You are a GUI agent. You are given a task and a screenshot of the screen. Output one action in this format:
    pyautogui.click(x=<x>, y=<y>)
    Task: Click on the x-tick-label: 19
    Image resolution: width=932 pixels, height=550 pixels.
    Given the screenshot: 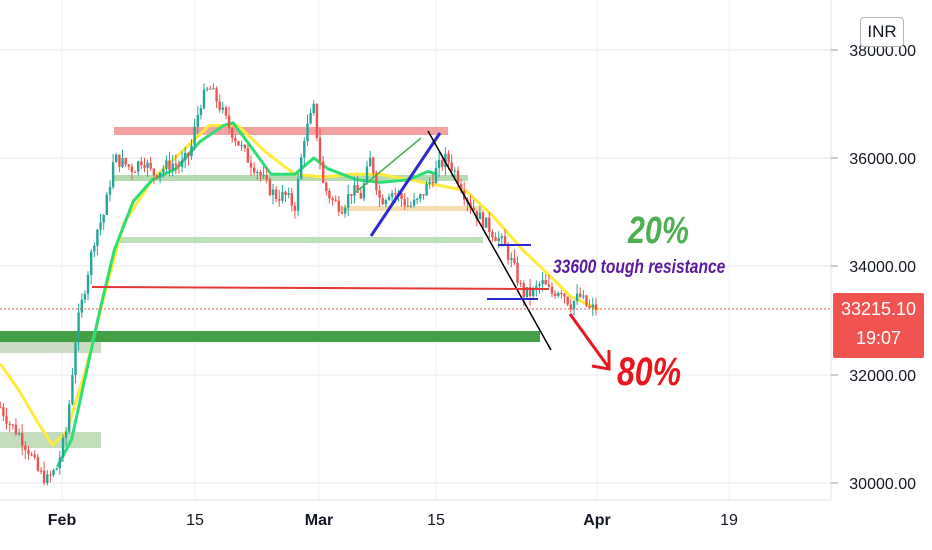 What is the action you would take?
    pyautogui.click(x=729, y=520)
    